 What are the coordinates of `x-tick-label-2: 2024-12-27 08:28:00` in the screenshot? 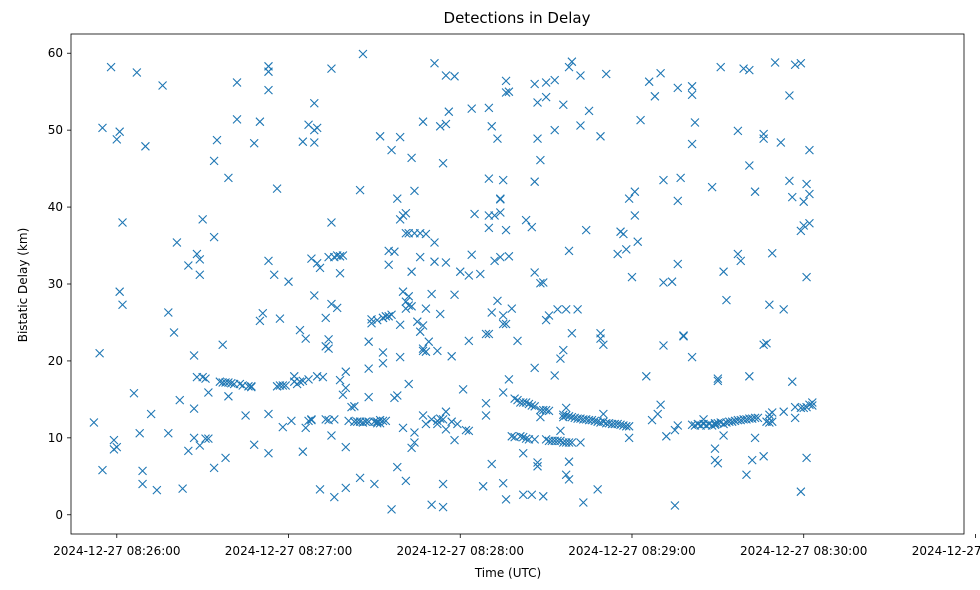 It's located at (460, 551).